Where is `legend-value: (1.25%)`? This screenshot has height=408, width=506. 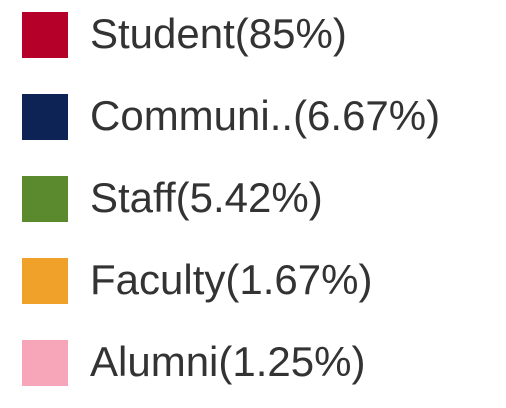 legend-value: (1.25%) is located at coordinates (291, 361).